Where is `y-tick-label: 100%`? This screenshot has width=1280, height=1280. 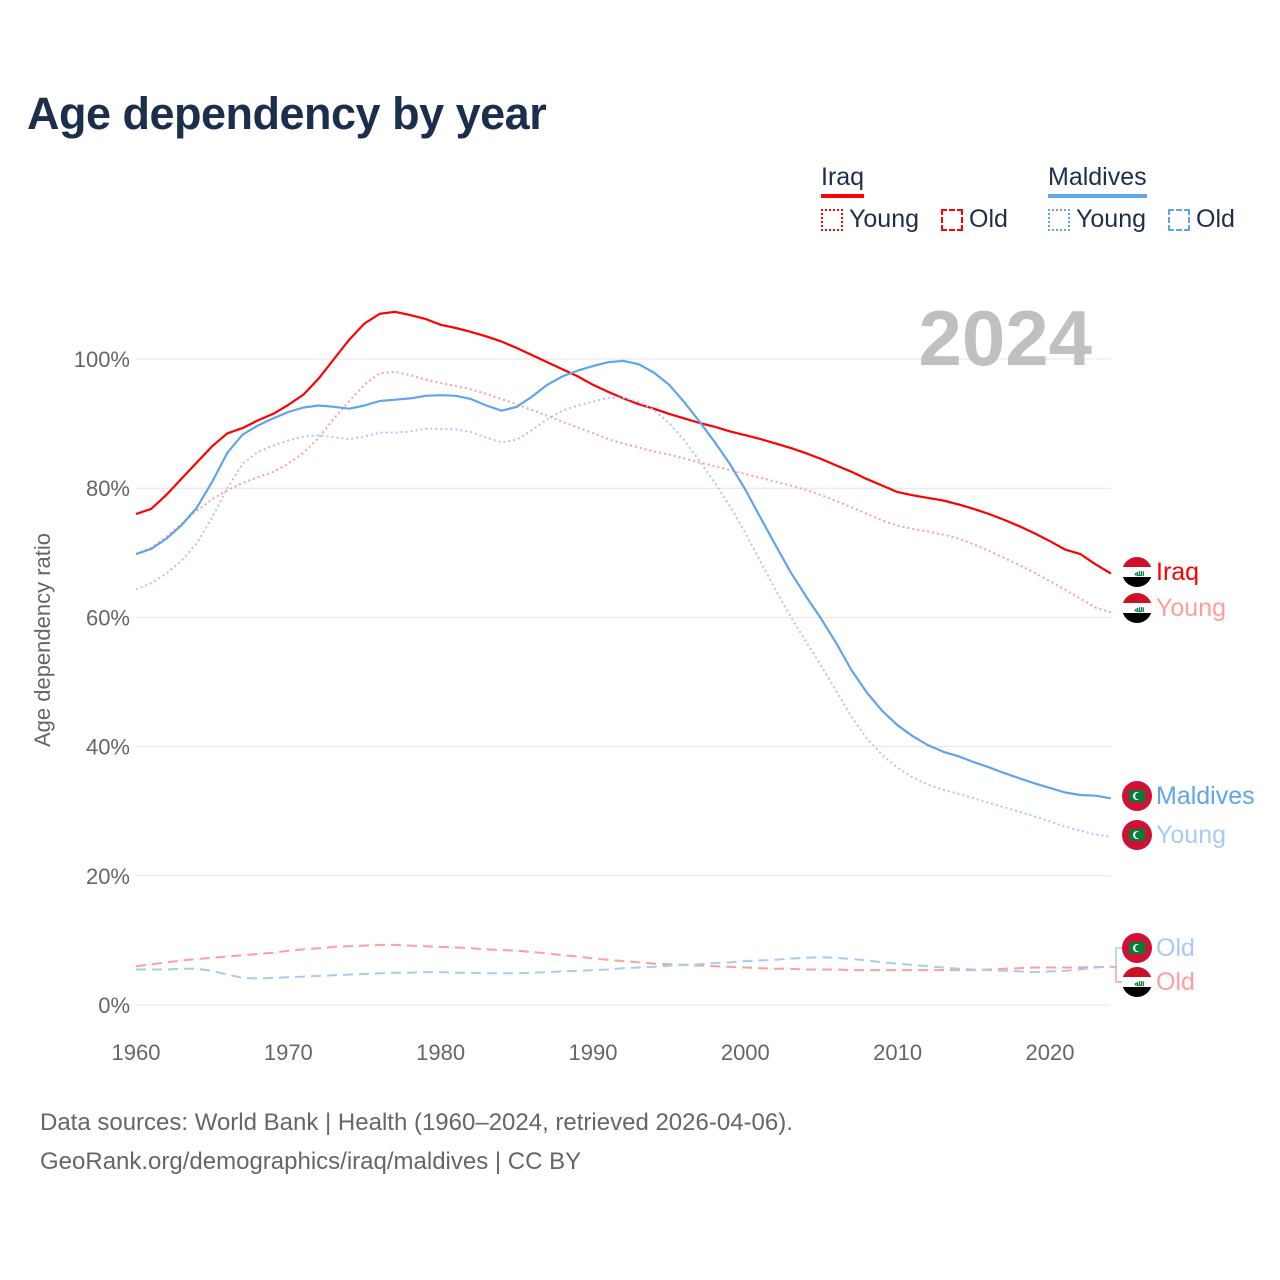 y-tick-label: 100% is located at coordinates (102, 359).